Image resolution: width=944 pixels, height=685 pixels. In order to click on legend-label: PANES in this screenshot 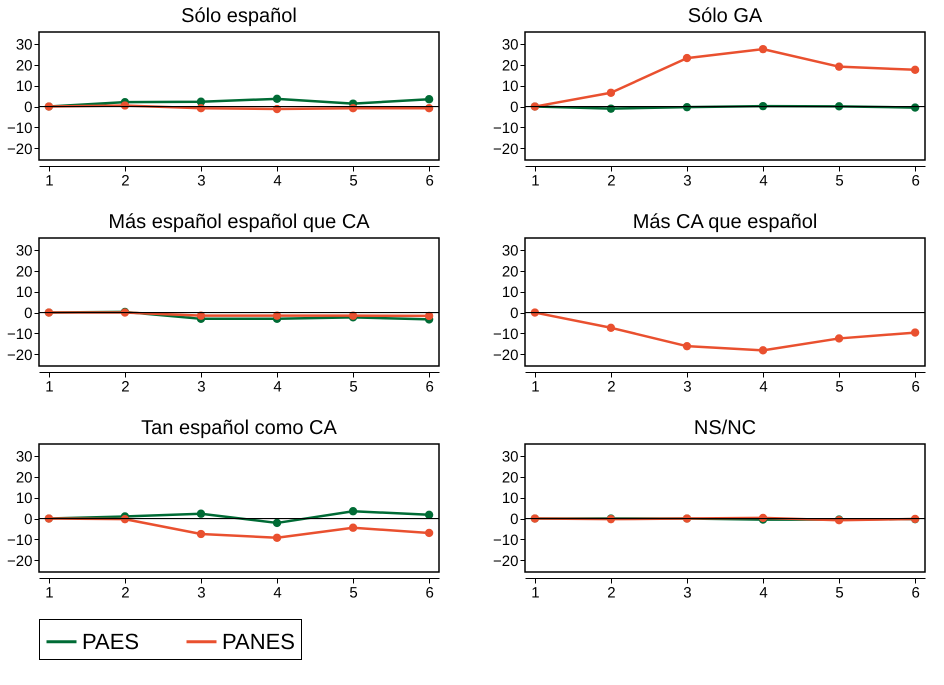, I will do `click(258, 641)`.